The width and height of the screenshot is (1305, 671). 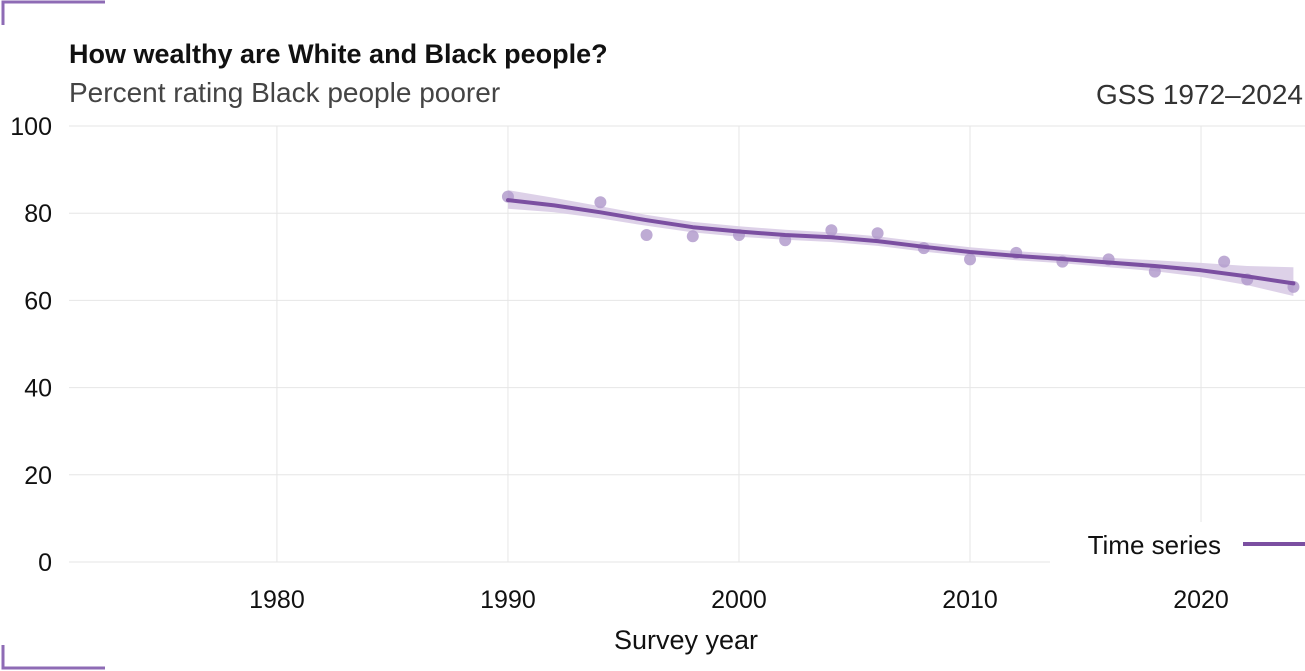 I want to click on chart-subtitle: Percent rating Black people poorer, so click(x=284, y=92).